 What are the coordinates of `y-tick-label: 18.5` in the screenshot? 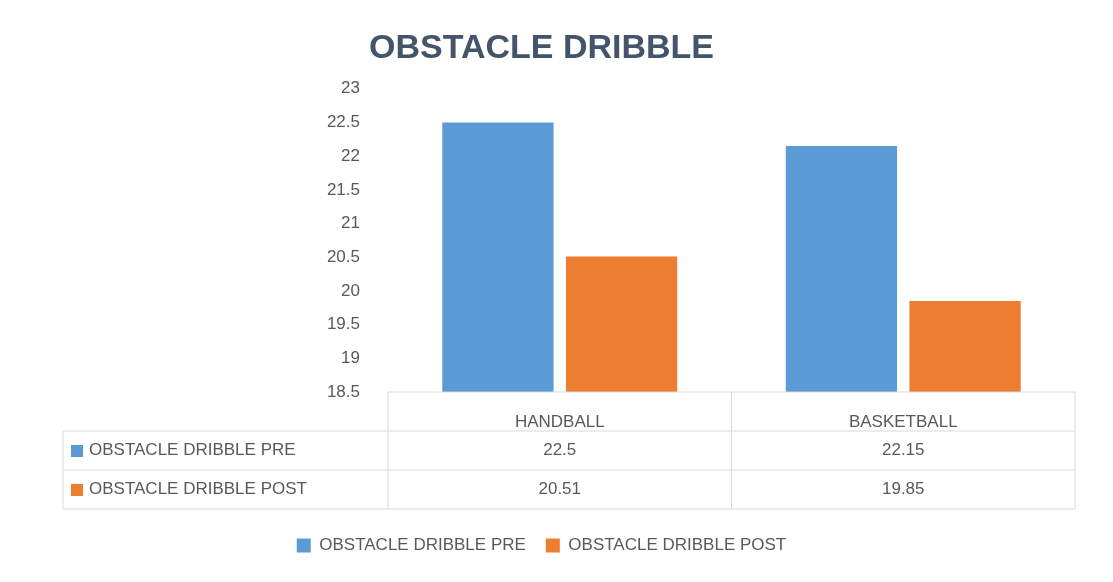 It's located at (343, 391).